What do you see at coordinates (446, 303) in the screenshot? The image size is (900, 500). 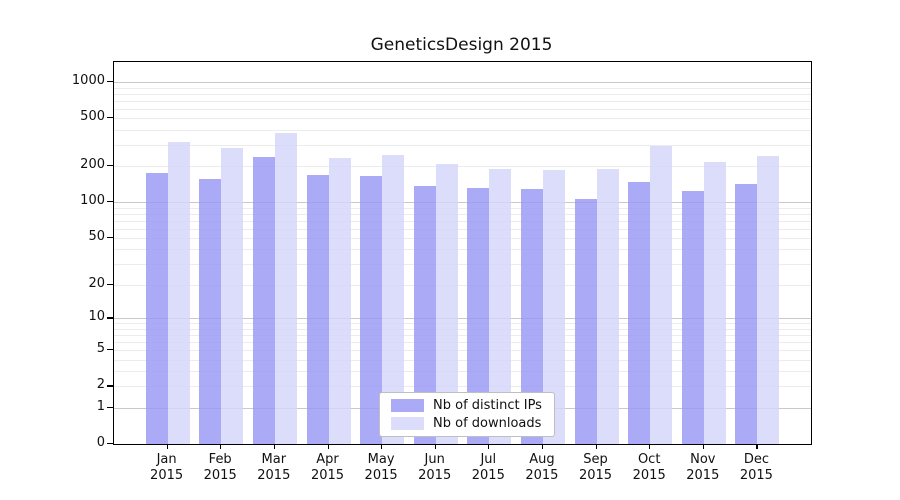 I see `bar-downloads-jun-2015` at bounding box center [446, 303].